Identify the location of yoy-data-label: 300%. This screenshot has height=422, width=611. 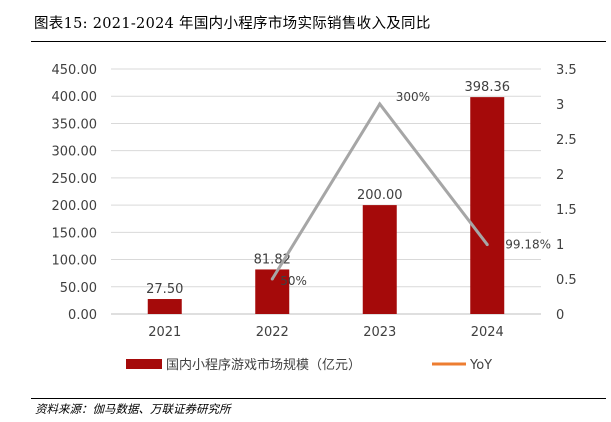
(413, 97).